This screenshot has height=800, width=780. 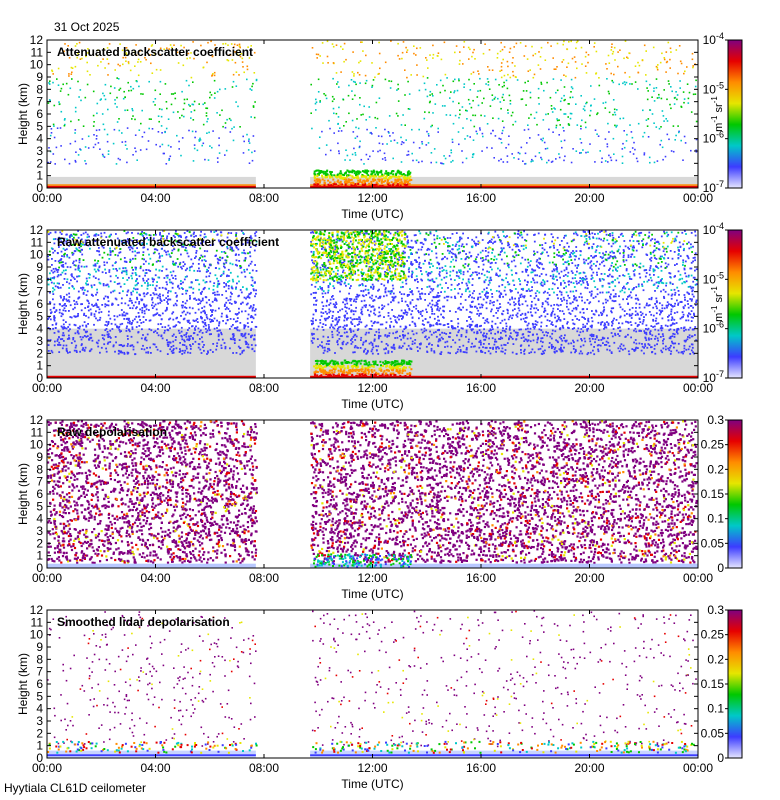 I want to click on colorbar: 0 0.05 0.1 0.15 0.2 0.25 0.3, so click(x=722, y=684).